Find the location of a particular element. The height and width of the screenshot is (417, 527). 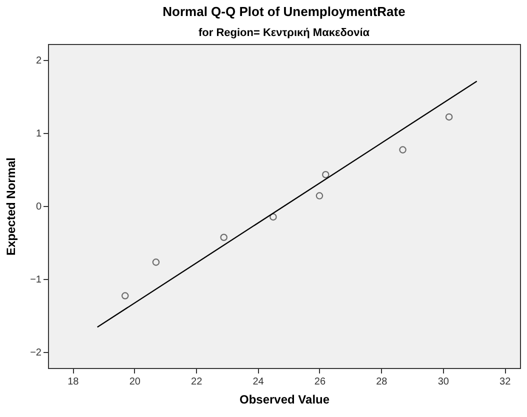

x-tick-label: 26 is located at coordinates (320, 382).